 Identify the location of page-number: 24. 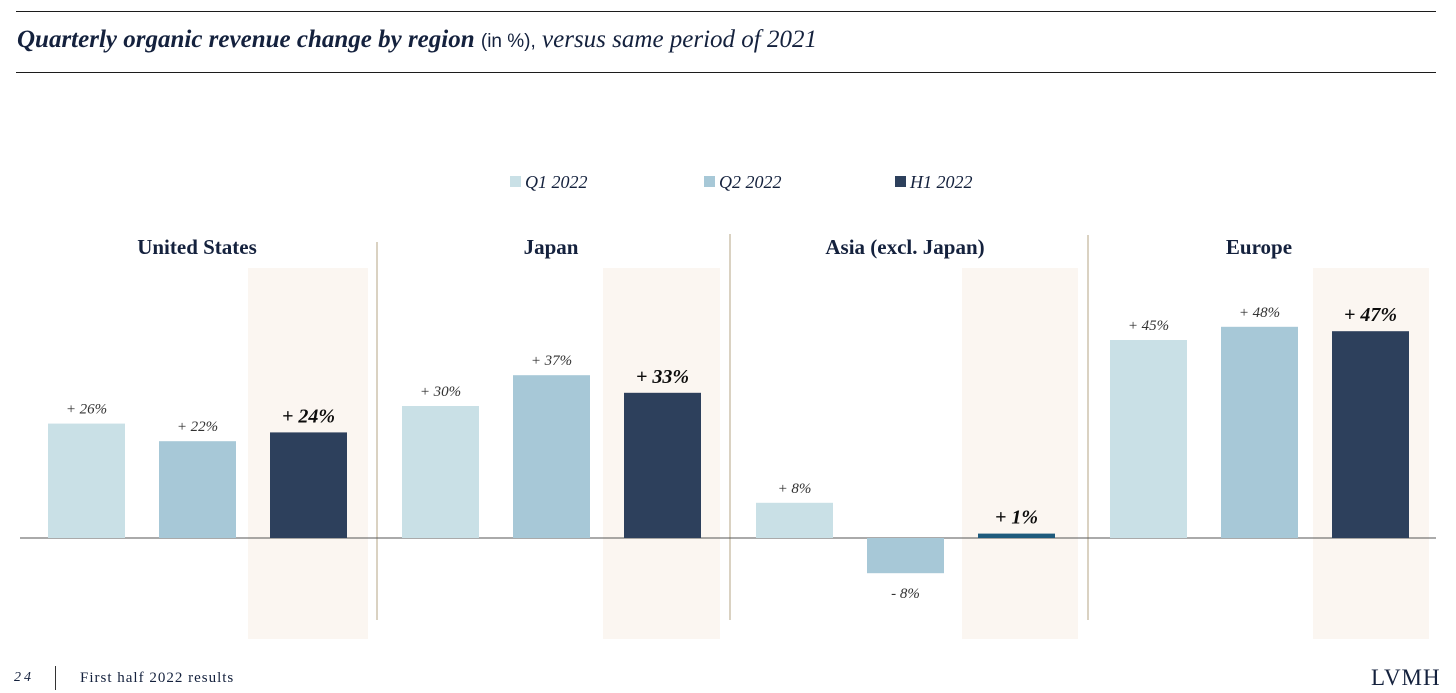
(24, 677).